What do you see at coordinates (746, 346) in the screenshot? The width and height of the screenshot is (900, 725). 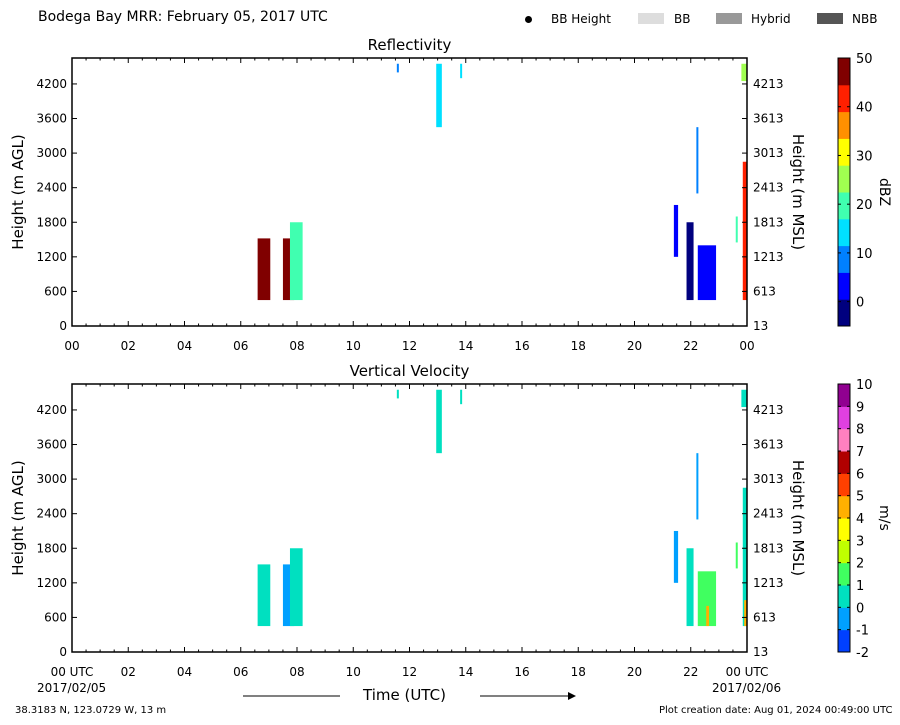 I see `x-tick-label: 00` at bounding box center [746, 346].